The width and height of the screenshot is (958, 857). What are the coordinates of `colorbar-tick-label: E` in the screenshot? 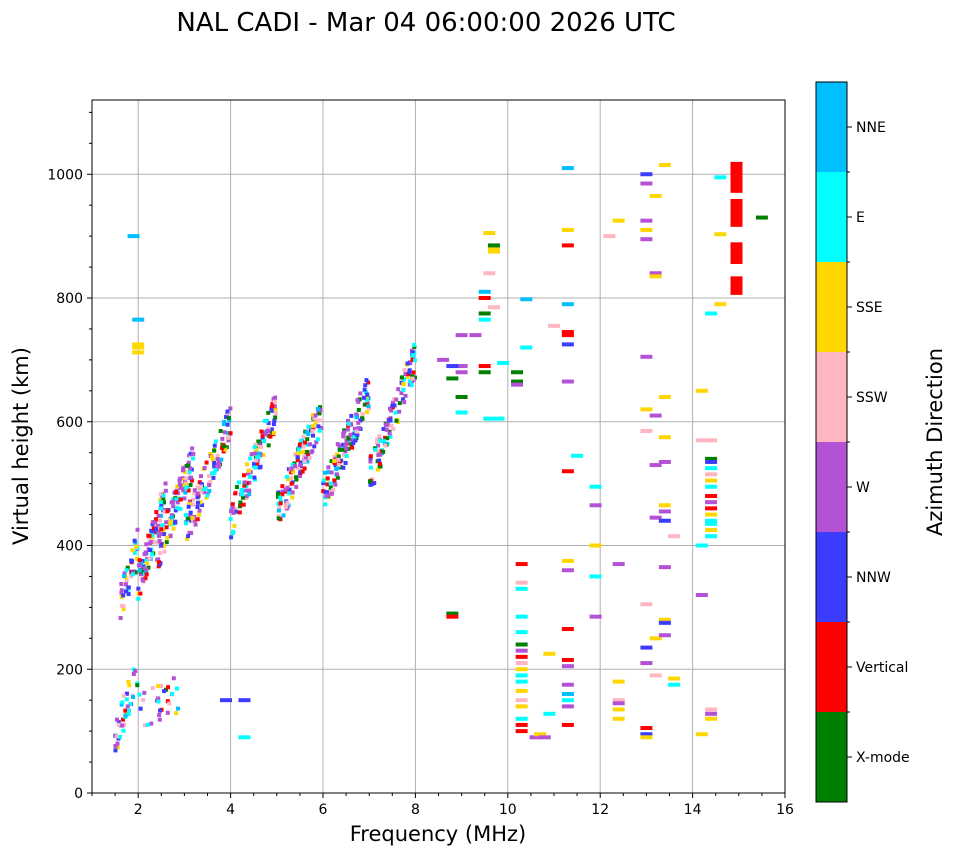 It's located at (860, 218).